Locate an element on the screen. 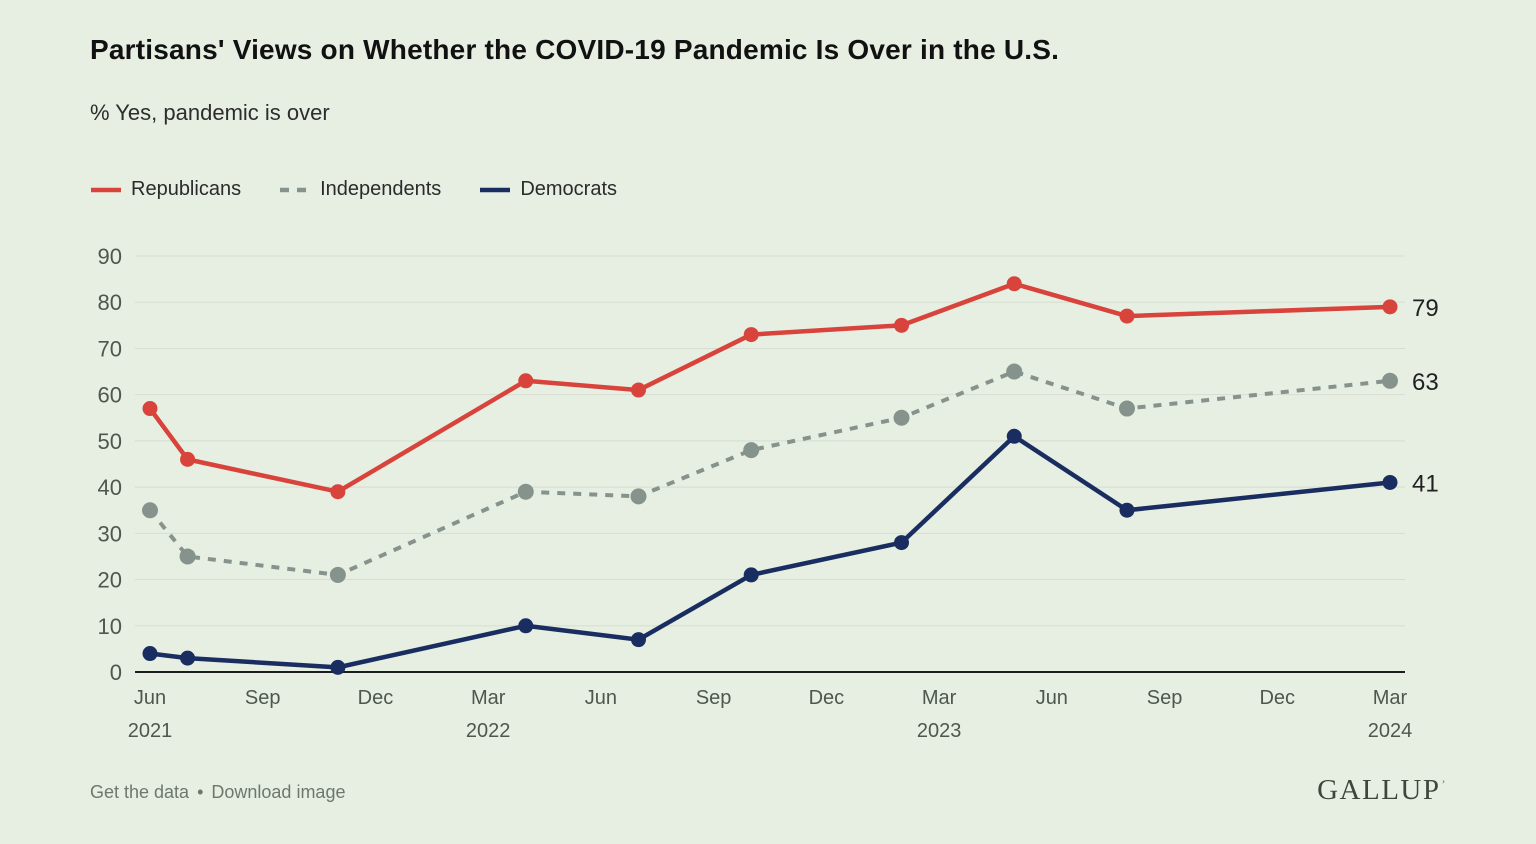 The height and width of the screenshot is (844, 1536). legend-item-independents: Independents is located at coordinates (360, 189).